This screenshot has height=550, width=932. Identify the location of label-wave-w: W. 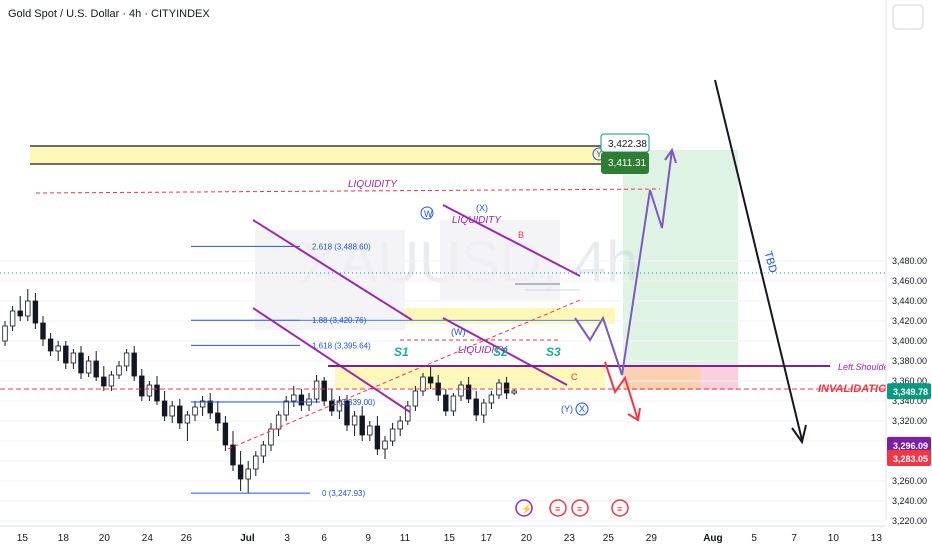
(428, 214).